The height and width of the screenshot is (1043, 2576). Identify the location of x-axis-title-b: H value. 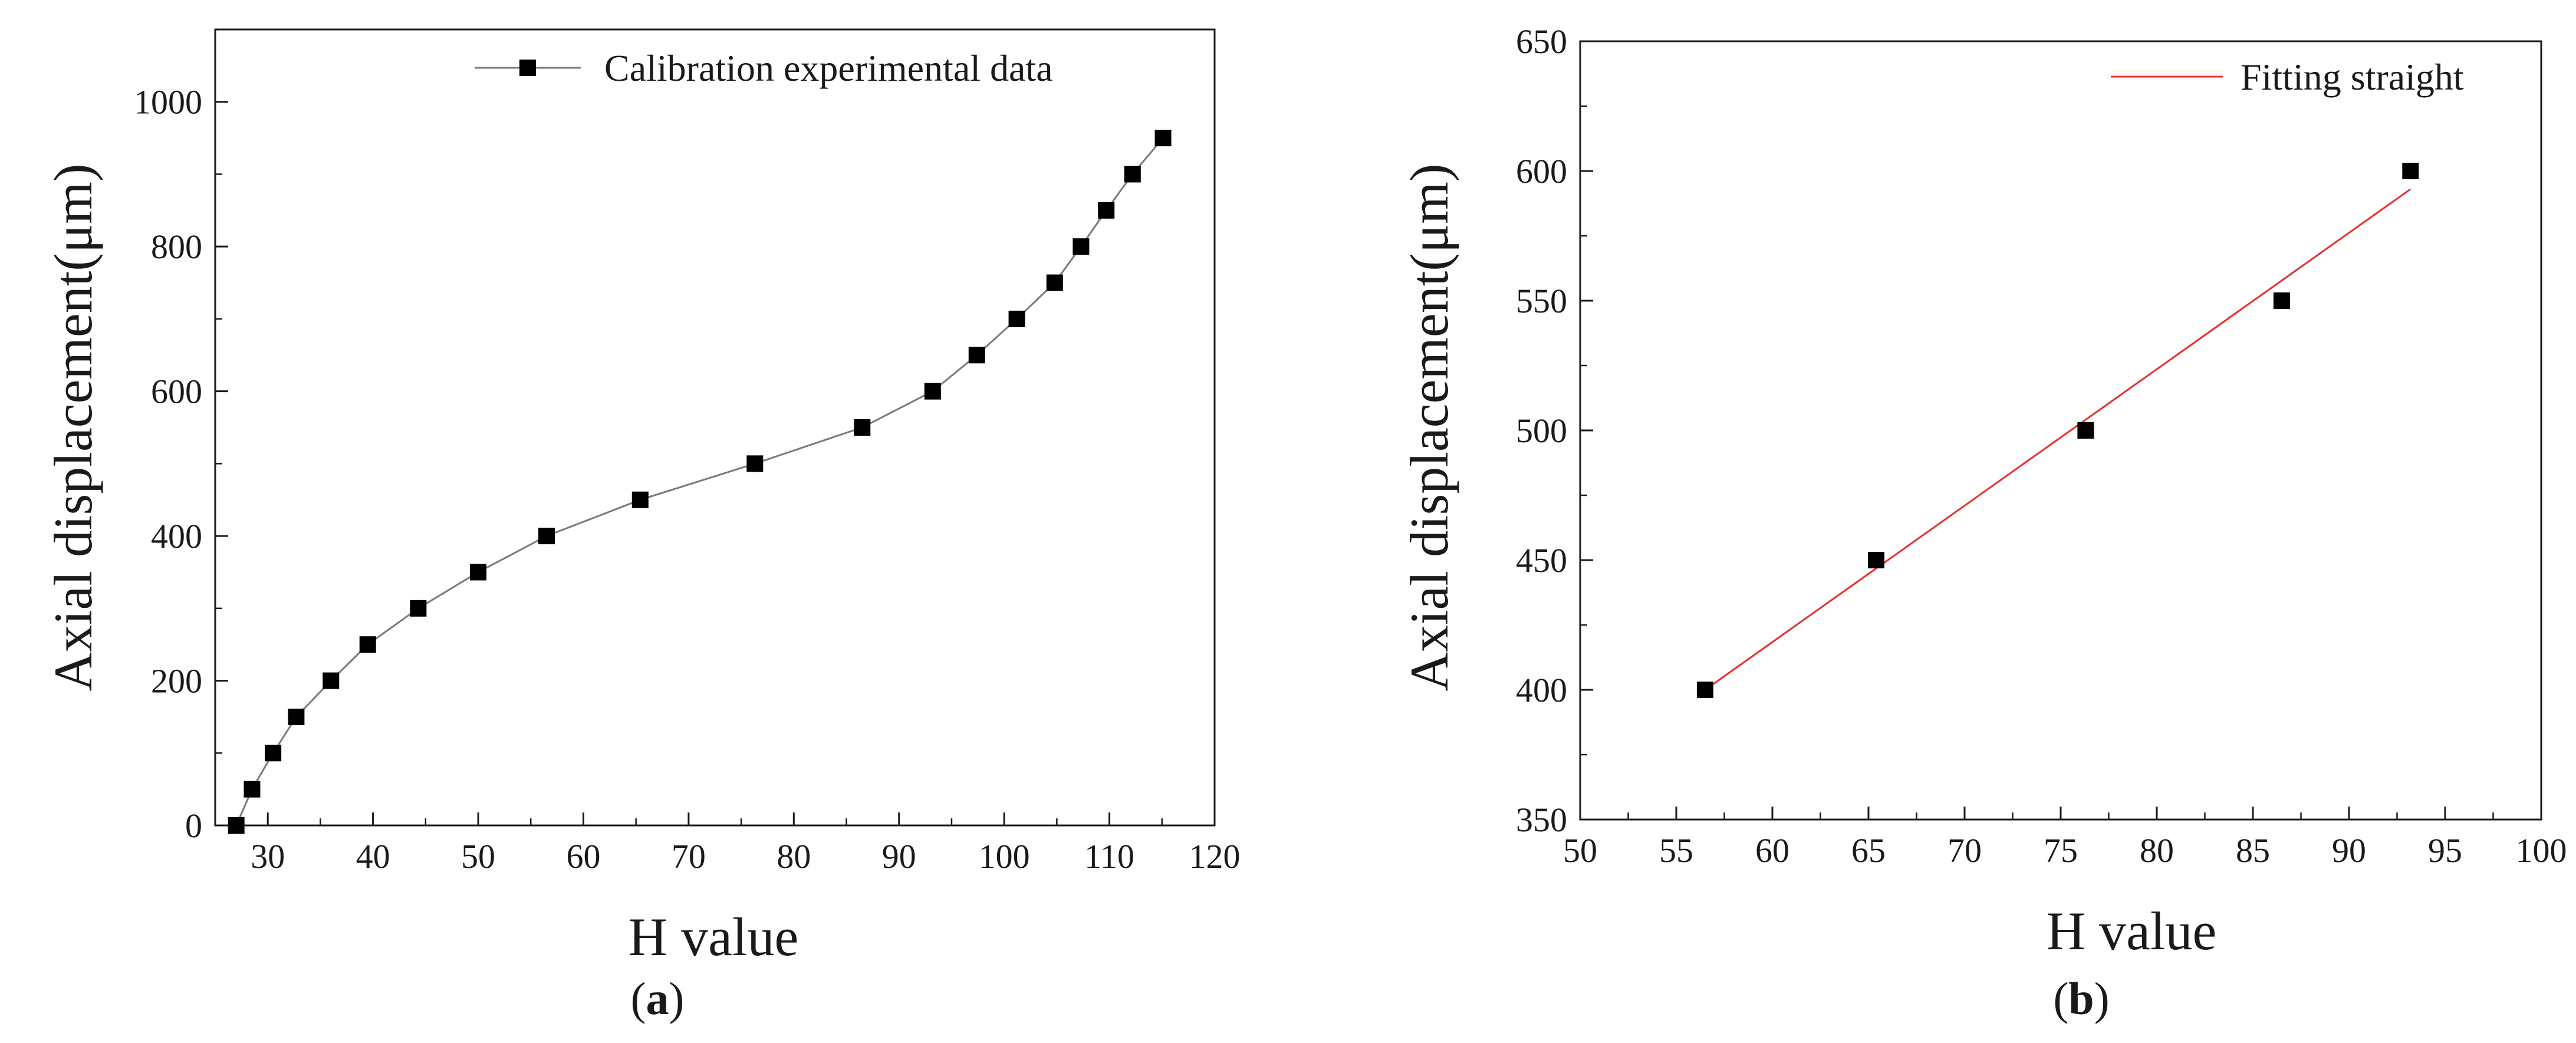
(2132, 931).